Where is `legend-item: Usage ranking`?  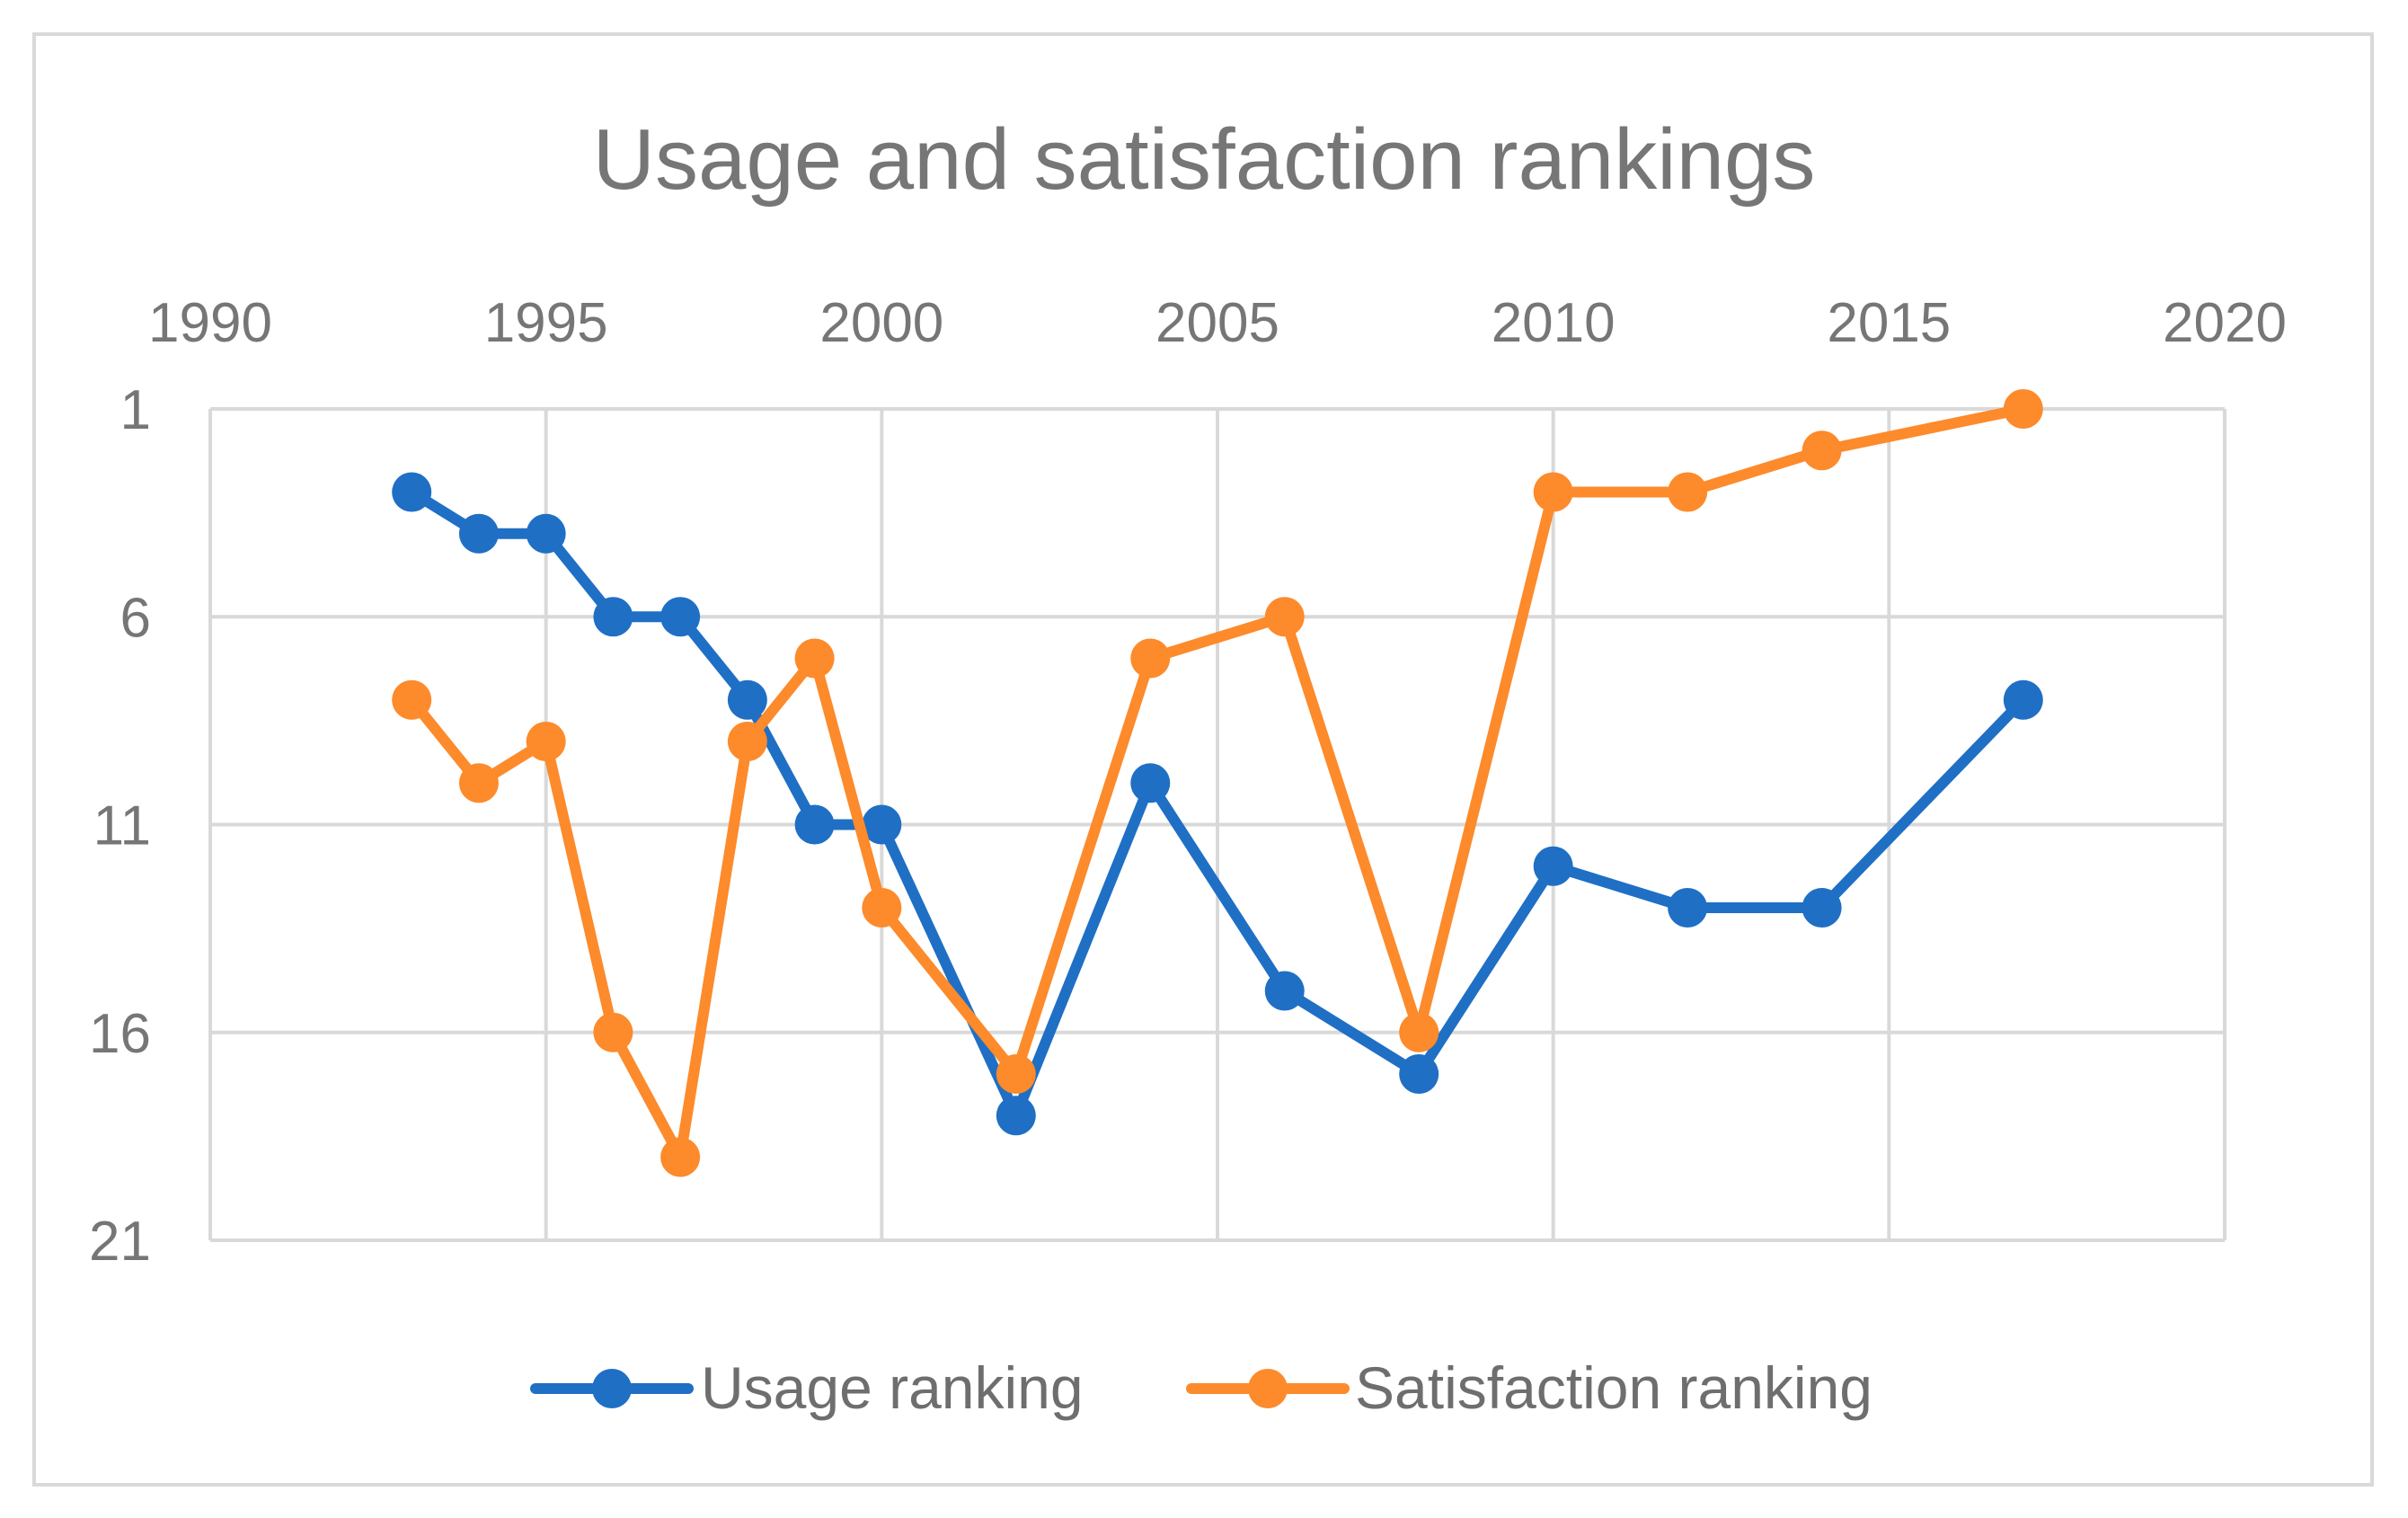 legend-item: Usage ranking is located at coordinates (807, 1387).